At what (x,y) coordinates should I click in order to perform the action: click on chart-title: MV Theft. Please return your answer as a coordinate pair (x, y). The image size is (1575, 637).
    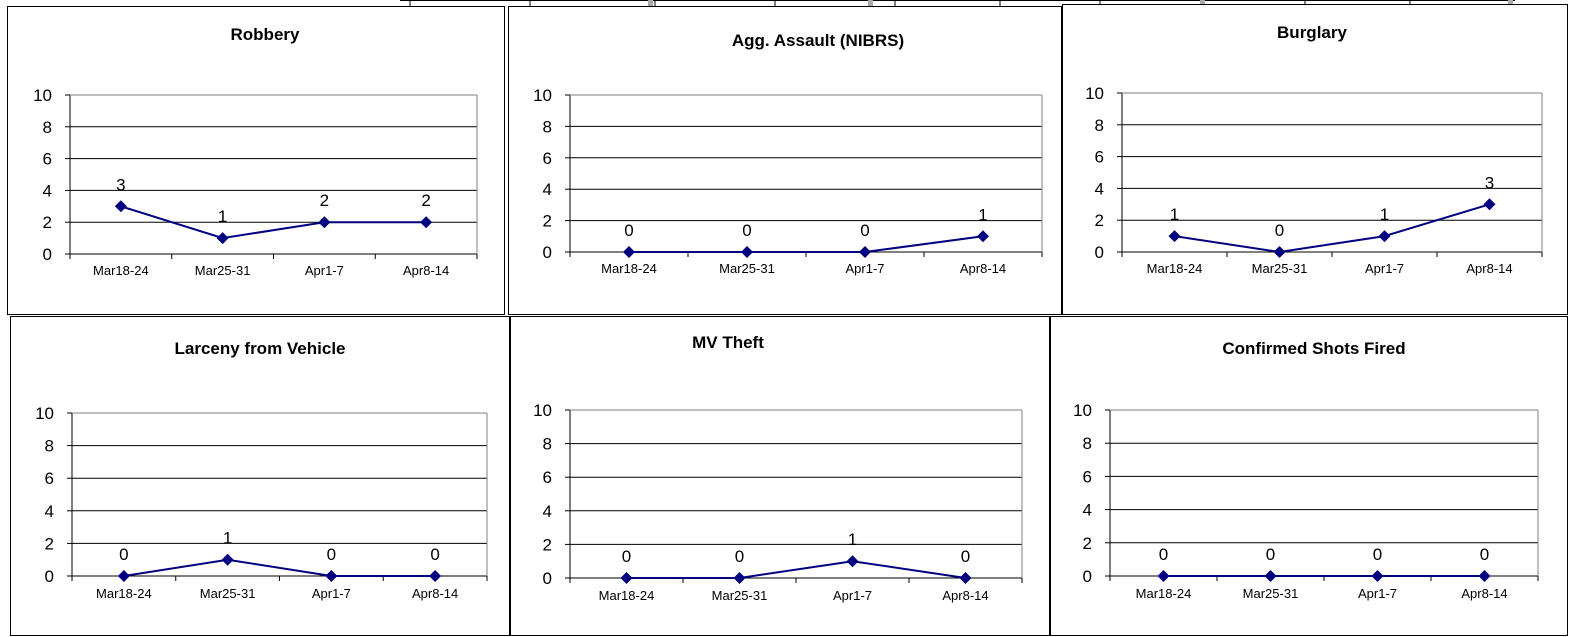
    Looking at the image, I should click on (728, 342).